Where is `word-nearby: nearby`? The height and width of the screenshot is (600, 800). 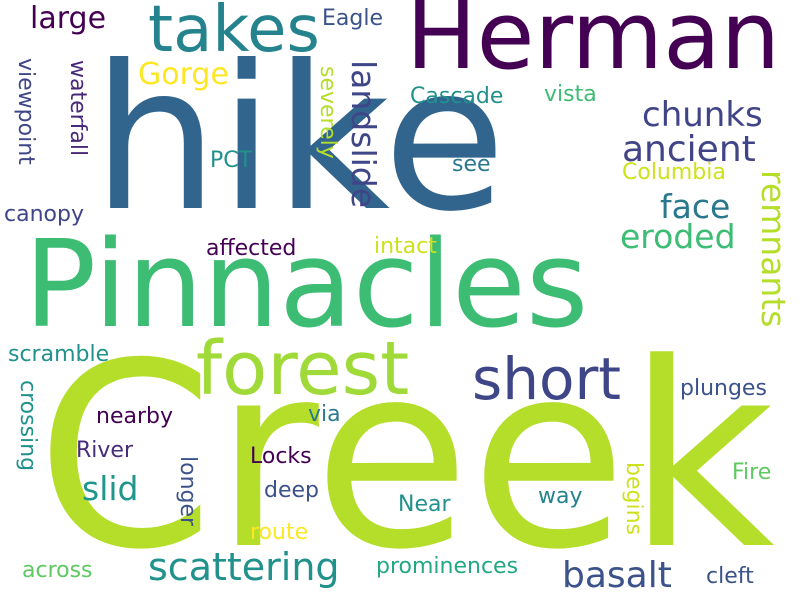 word-nearby: nearby is located at coordinates (134, 416).